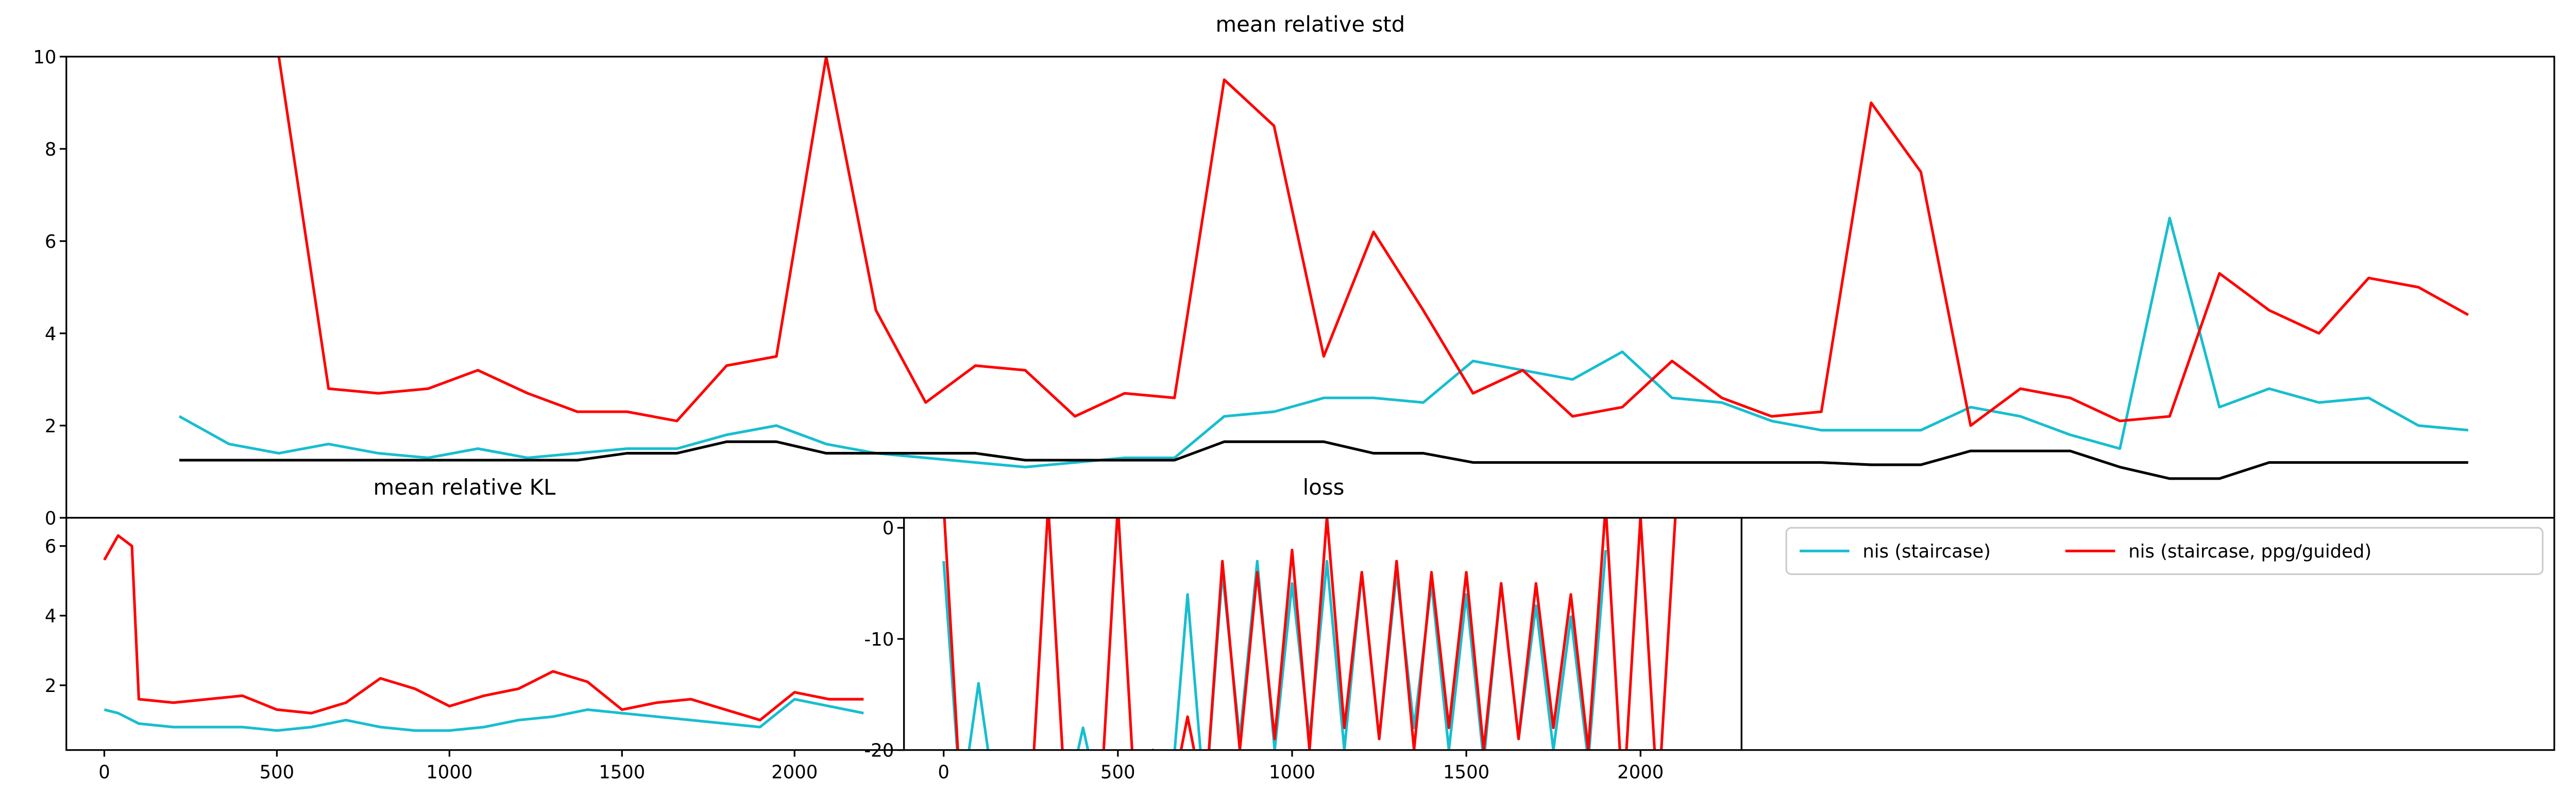 This screenshot has width=2576, height=810. What do you see at coordinates (1926, 551) in the screenshot?
I see `legend-label: nis (staircase)` at bounding box center [1926, 551].